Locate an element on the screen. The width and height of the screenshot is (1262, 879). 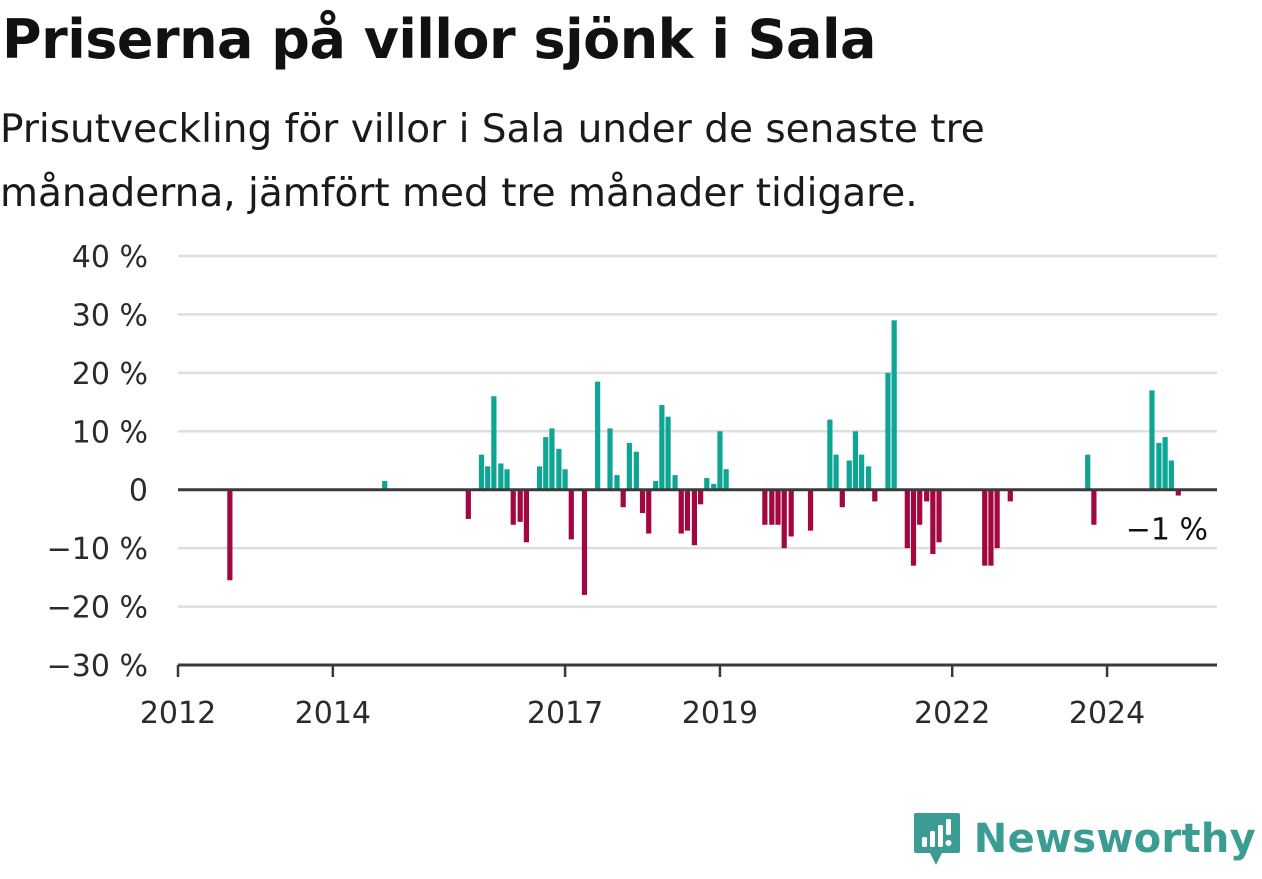
brand-name: Newsworthy is located at coordinates (1114, 839).